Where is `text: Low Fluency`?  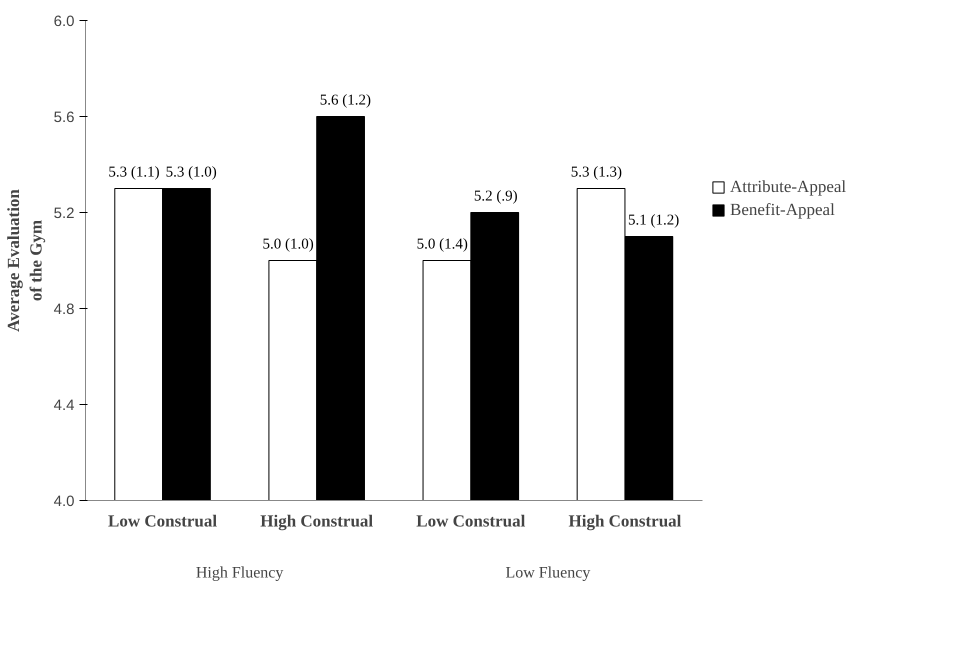
text: Low Fluency is located at coordinates (547, 573).